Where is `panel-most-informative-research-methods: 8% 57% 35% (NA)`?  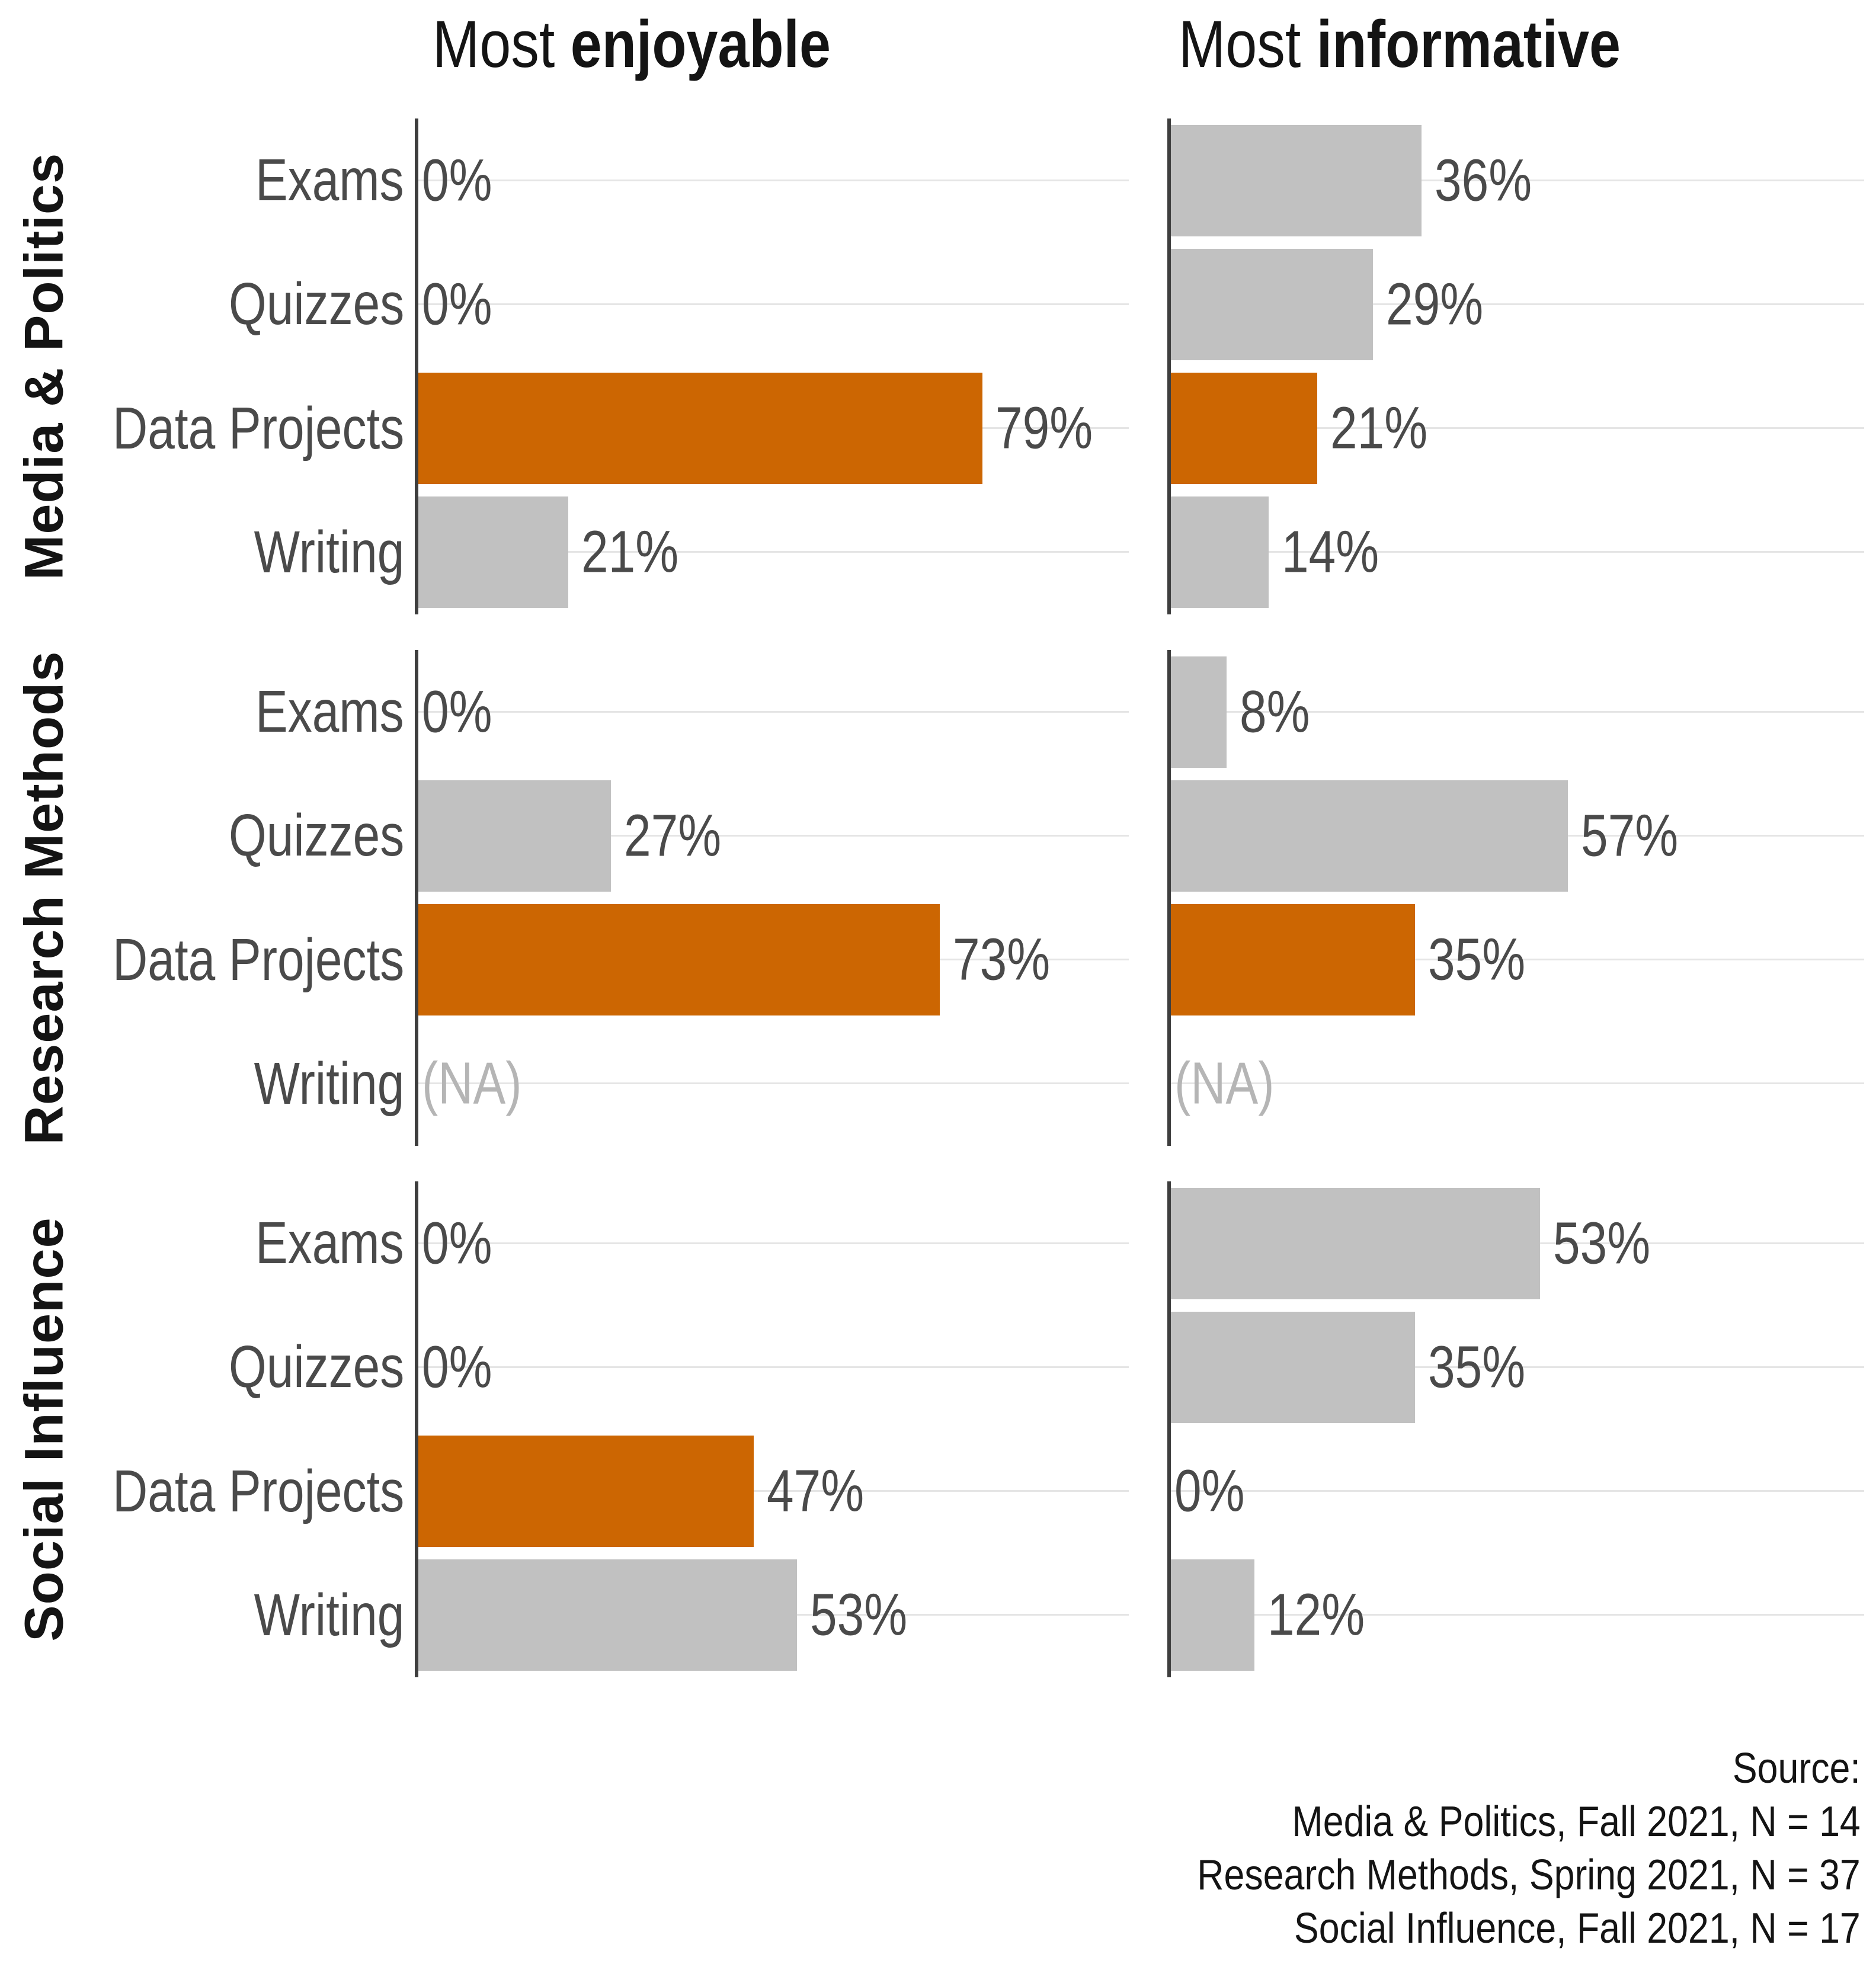 panel-most-informative-research-methods: 8% 57% 35% (NA) is located at coordinates (1515, 898).